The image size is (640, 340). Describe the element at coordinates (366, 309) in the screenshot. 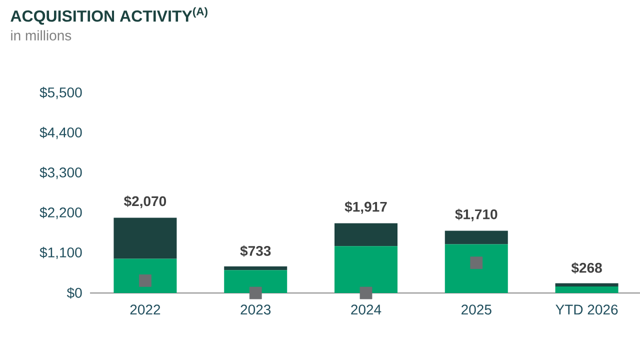

I see `x-tick-label: 2024` at that location.